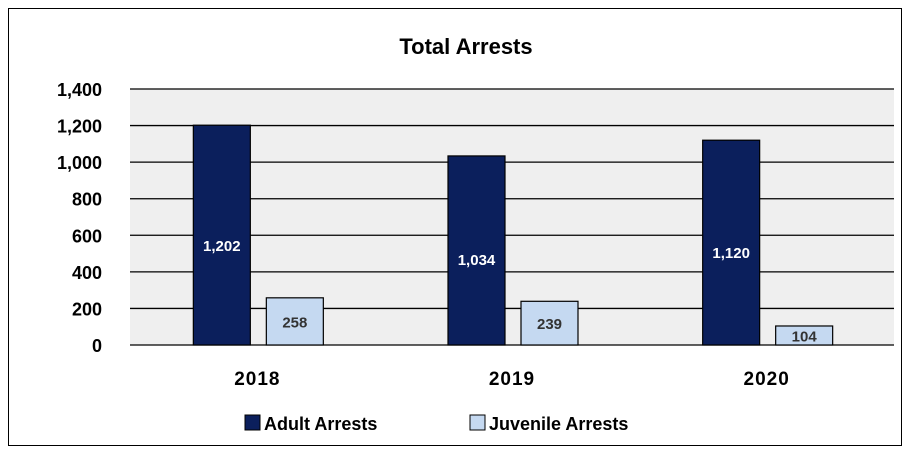 This screenshot has height=455, width=912. Describe the element at coordinates (87, 273) in the screenshot. I see `y-tick-label: 400` at that location.